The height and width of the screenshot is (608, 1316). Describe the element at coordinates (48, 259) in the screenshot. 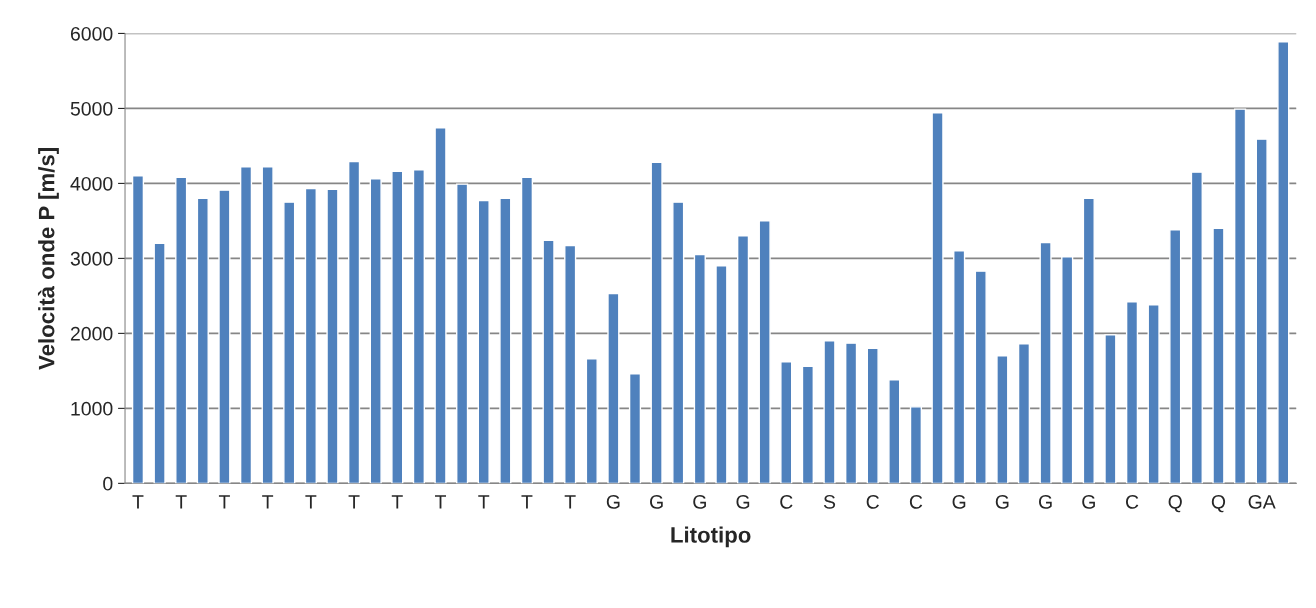

I see `y-axis-title: Velocità onde P [m/s]` at that location.